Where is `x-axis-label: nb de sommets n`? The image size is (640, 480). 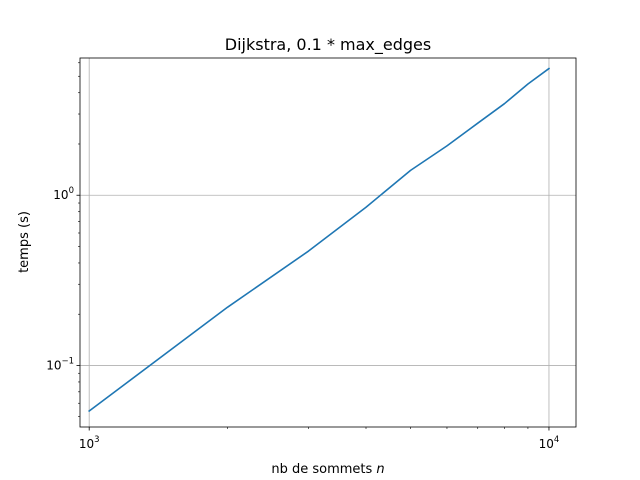 x-axis-label: nb de sommets n is located at coordinates (327, 469).